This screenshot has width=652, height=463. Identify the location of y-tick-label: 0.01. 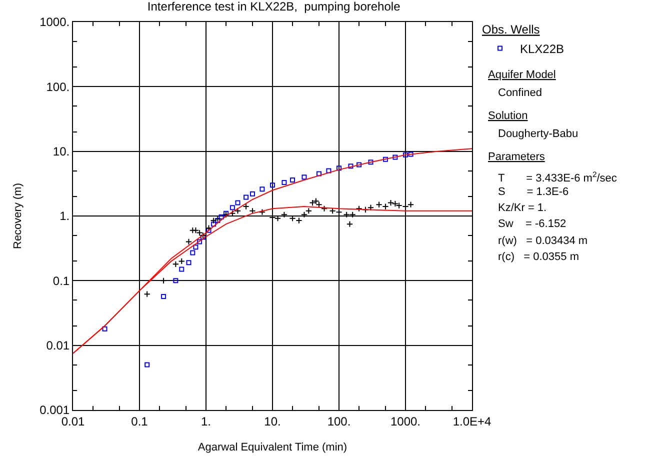
(58, 345).